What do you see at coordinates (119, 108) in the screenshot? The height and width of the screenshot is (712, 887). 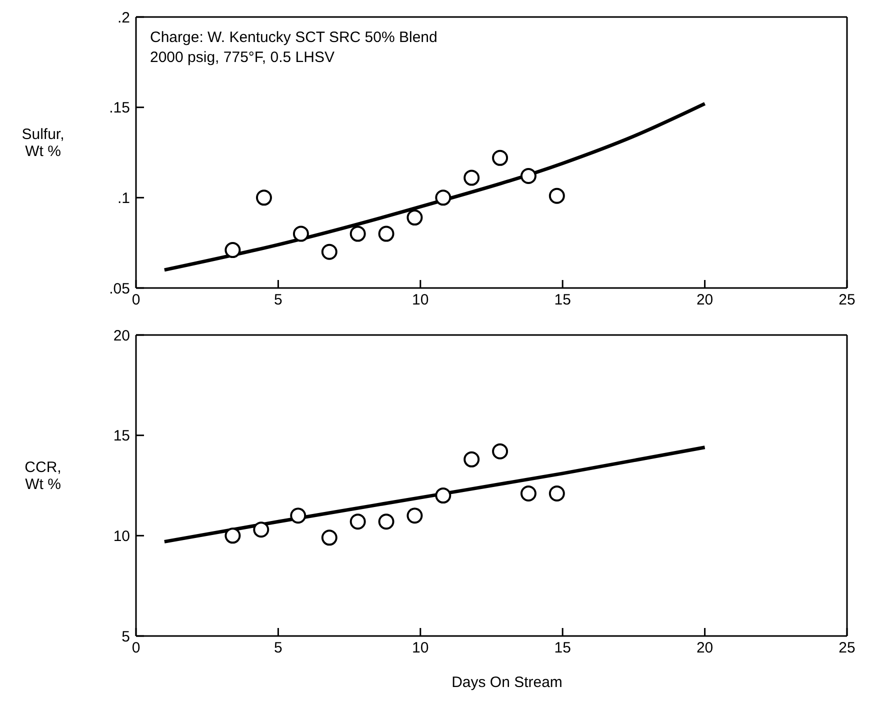 I see `y-tick-label: .15` at bounding box center [119, 108].